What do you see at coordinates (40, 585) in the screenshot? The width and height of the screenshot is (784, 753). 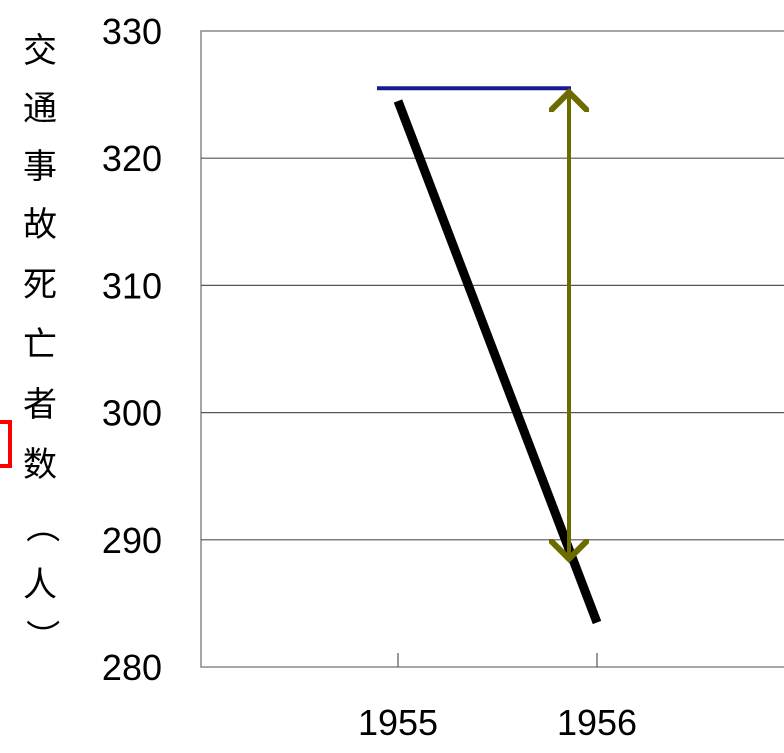 I see `y-axis-label-glyph: 人` at bounding box center [40, 585].